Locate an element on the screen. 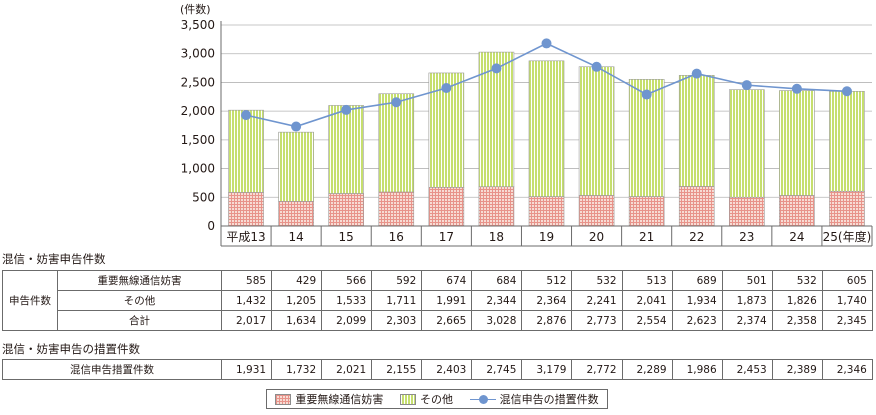 The height and width of the screenshot is (415, 876). table-cell: 1,205 is located at coordinates (297, 300).